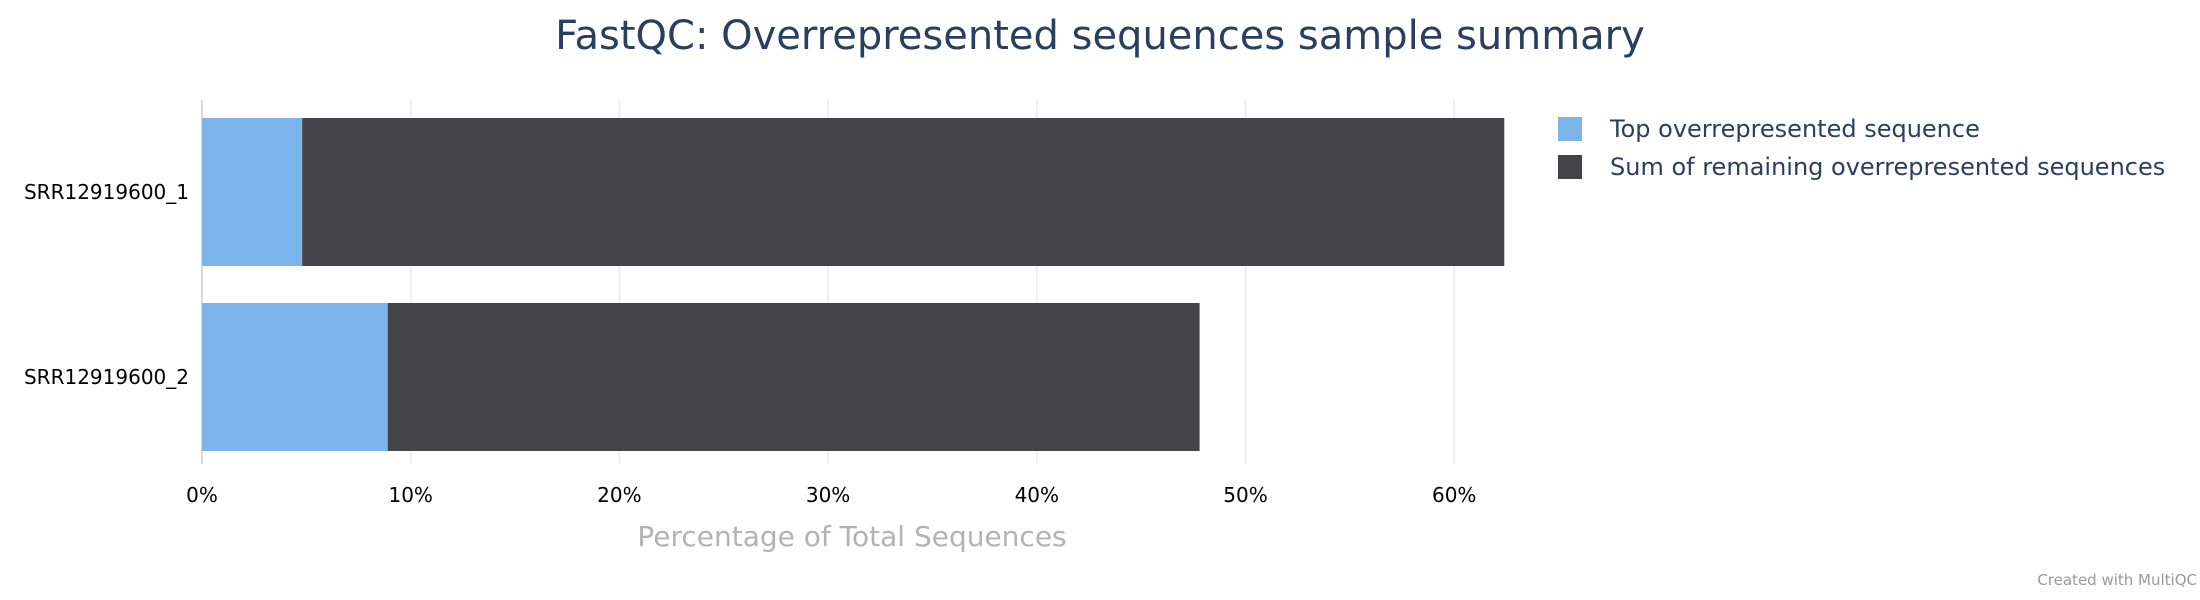 Image resolution: width=2200 pixels, height=600 pixels. I want to click on x-tick-label: 20%, so click(619, 495).